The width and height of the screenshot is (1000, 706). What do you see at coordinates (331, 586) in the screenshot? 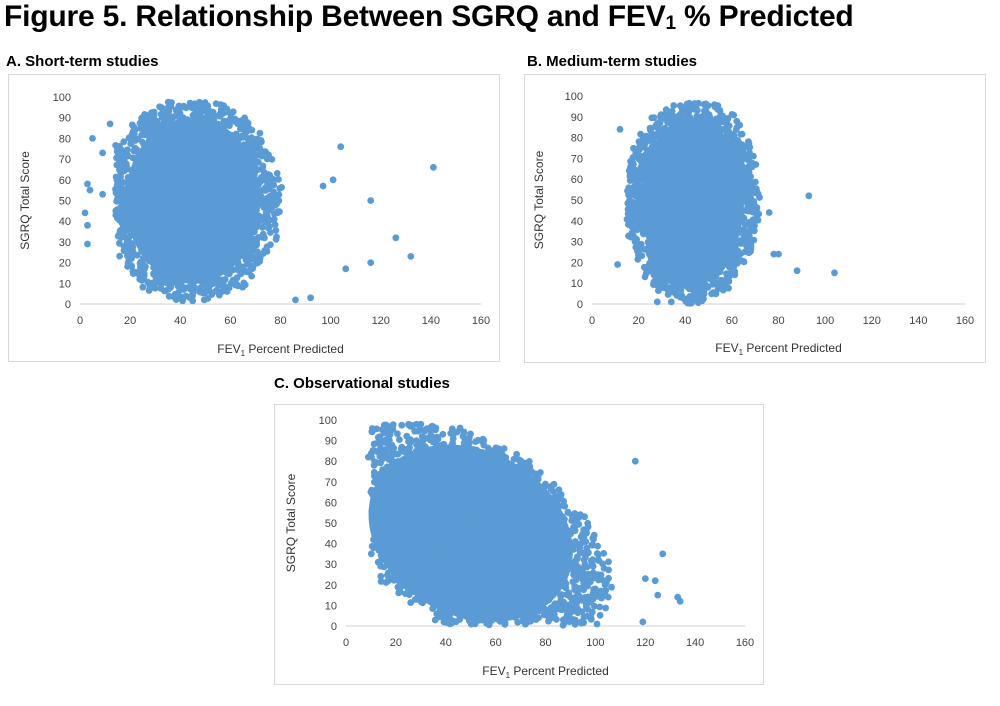
I see `y-tick-label: 20` at bounding box center [331, 586].